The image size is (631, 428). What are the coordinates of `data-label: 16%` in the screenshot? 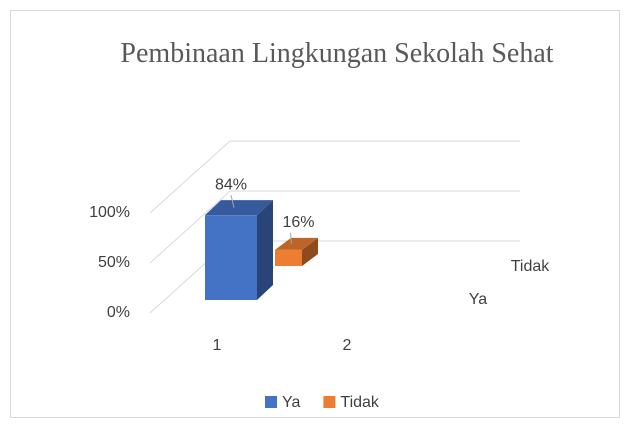 It's located at (298, 222).